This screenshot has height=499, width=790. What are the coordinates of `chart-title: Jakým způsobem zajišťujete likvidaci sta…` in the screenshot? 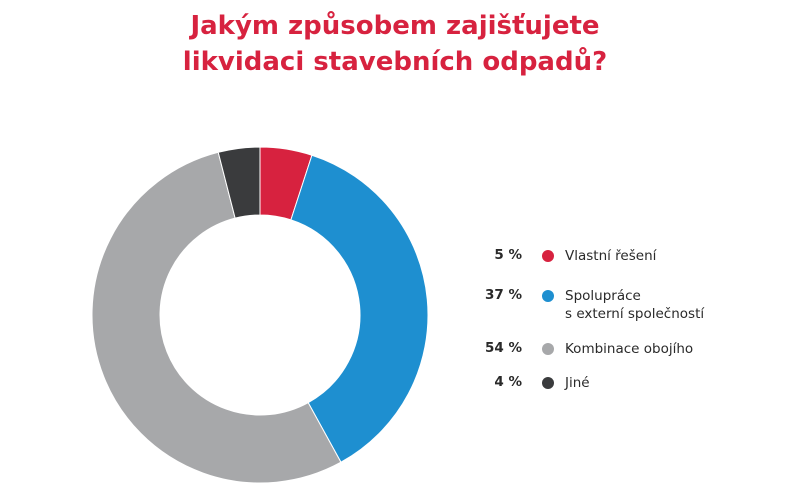 It's located at (395, 44).